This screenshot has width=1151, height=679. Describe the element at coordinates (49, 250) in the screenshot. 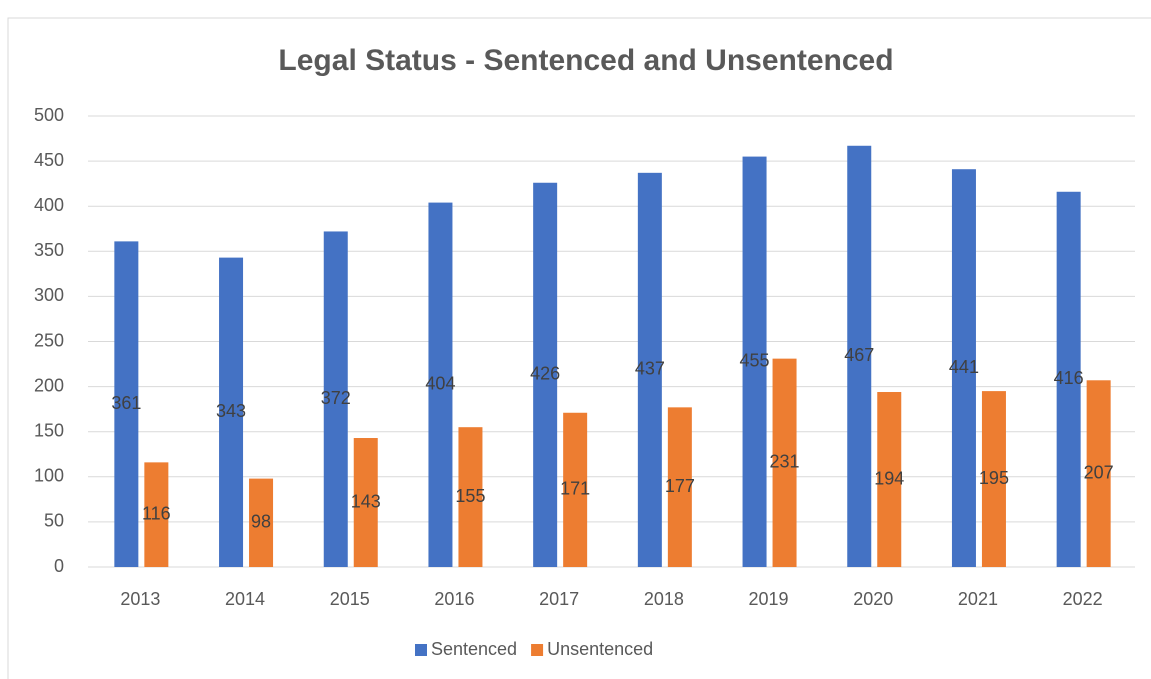

I see `y-tick-label: 350` at that location.